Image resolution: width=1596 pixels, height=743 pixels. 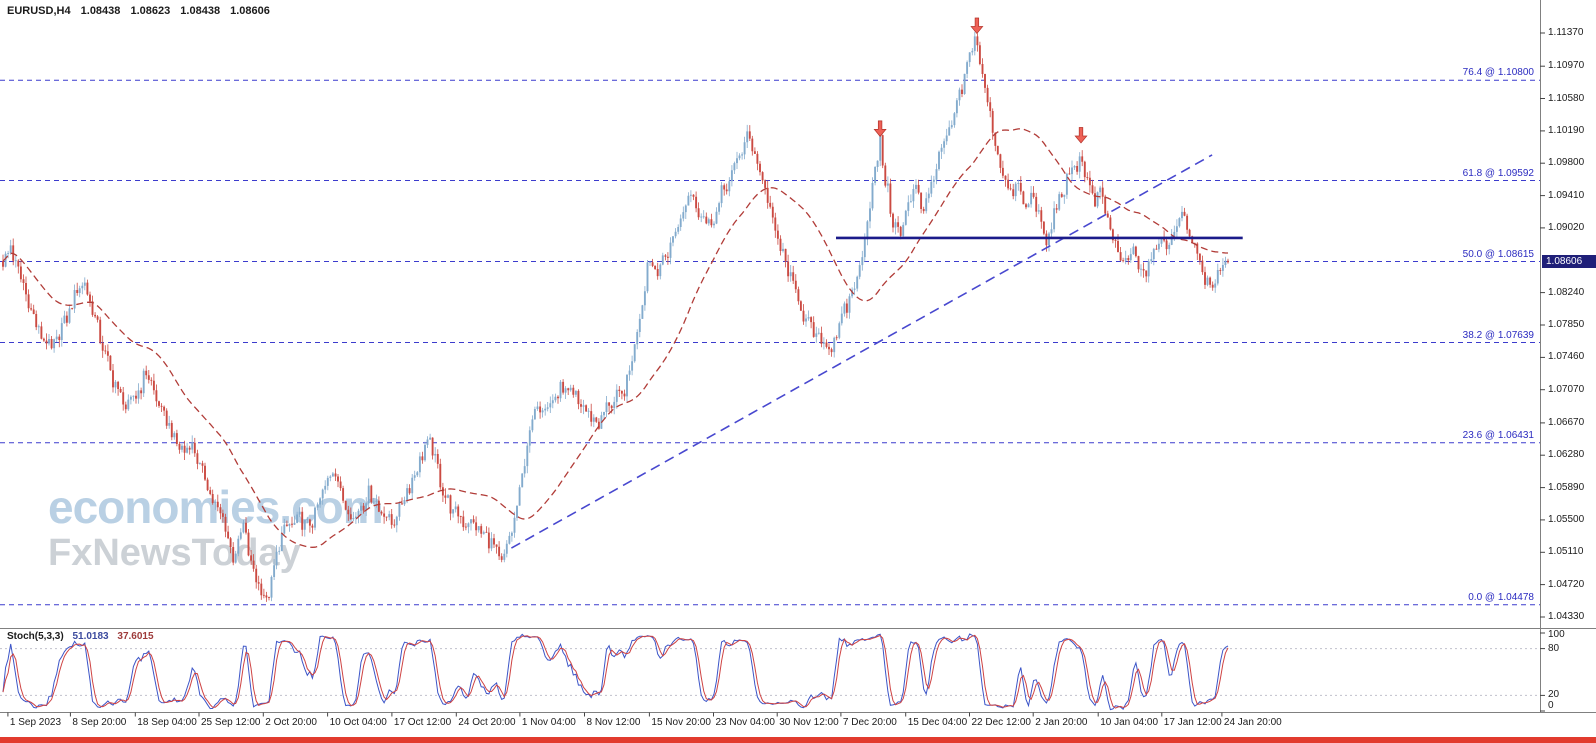 What do you see at coordinates (1569, 262) in the screenshot?
I see `current-price-badge: 1.08606` at bounding box center [1569, 262].